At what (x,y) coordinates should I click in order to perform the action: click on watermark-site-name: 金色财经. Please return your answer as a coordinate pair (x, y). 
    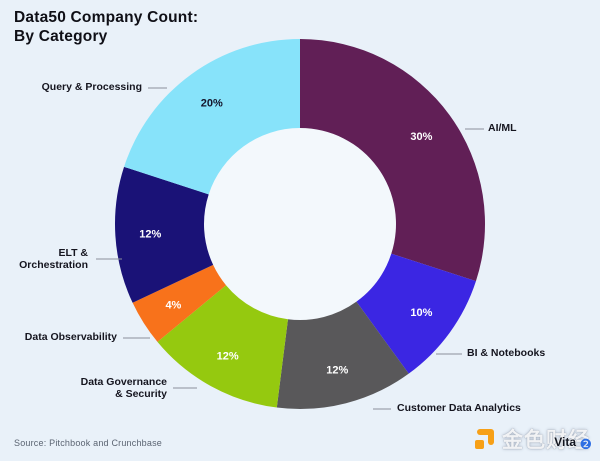
    Looking at the image, I should click on (546, 440).